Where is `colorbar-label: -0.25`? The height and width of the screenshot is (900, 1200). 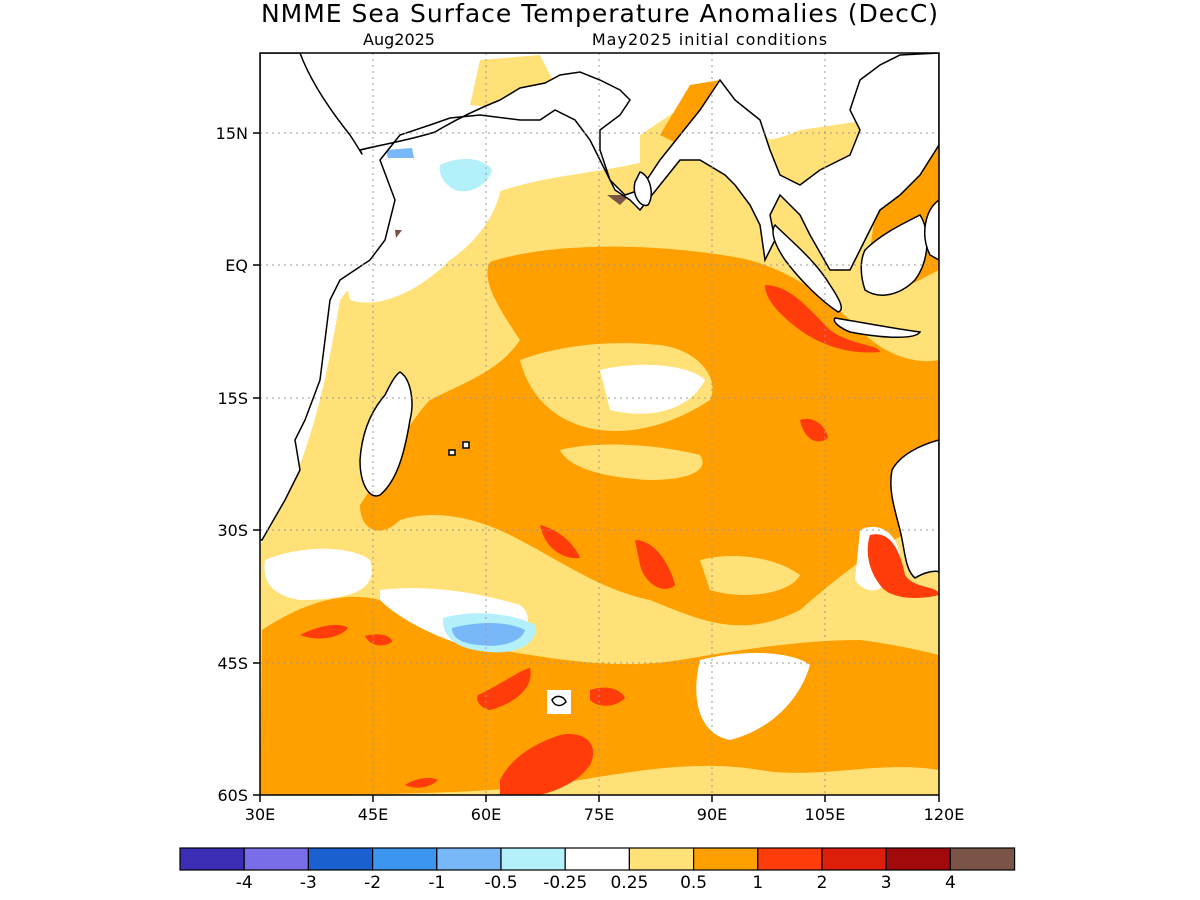 colorbar-label: -0.25 is located at coordinates (565, 883).